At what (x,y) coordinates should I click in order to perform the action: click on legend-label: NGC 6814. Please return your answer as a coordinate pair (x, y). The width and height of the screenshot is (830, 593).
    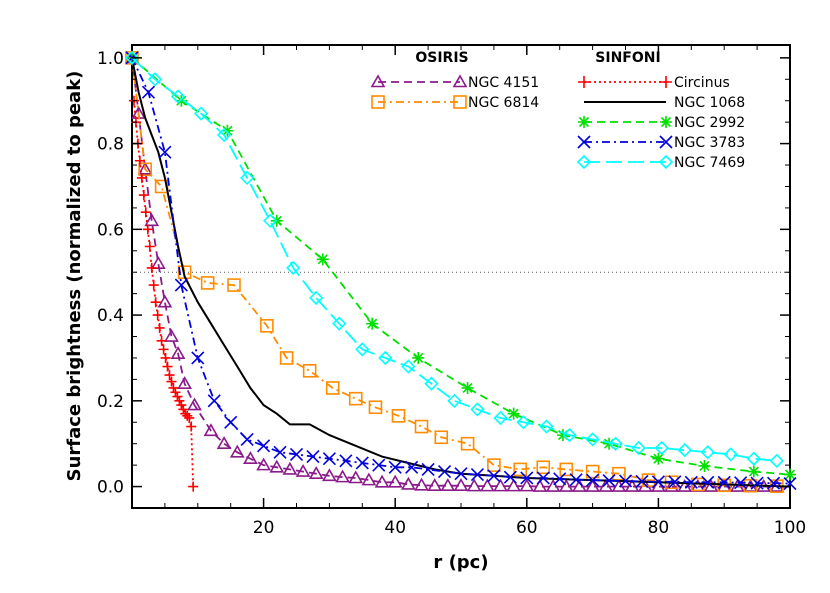
    Looking at the image, I should click on (503, 103).